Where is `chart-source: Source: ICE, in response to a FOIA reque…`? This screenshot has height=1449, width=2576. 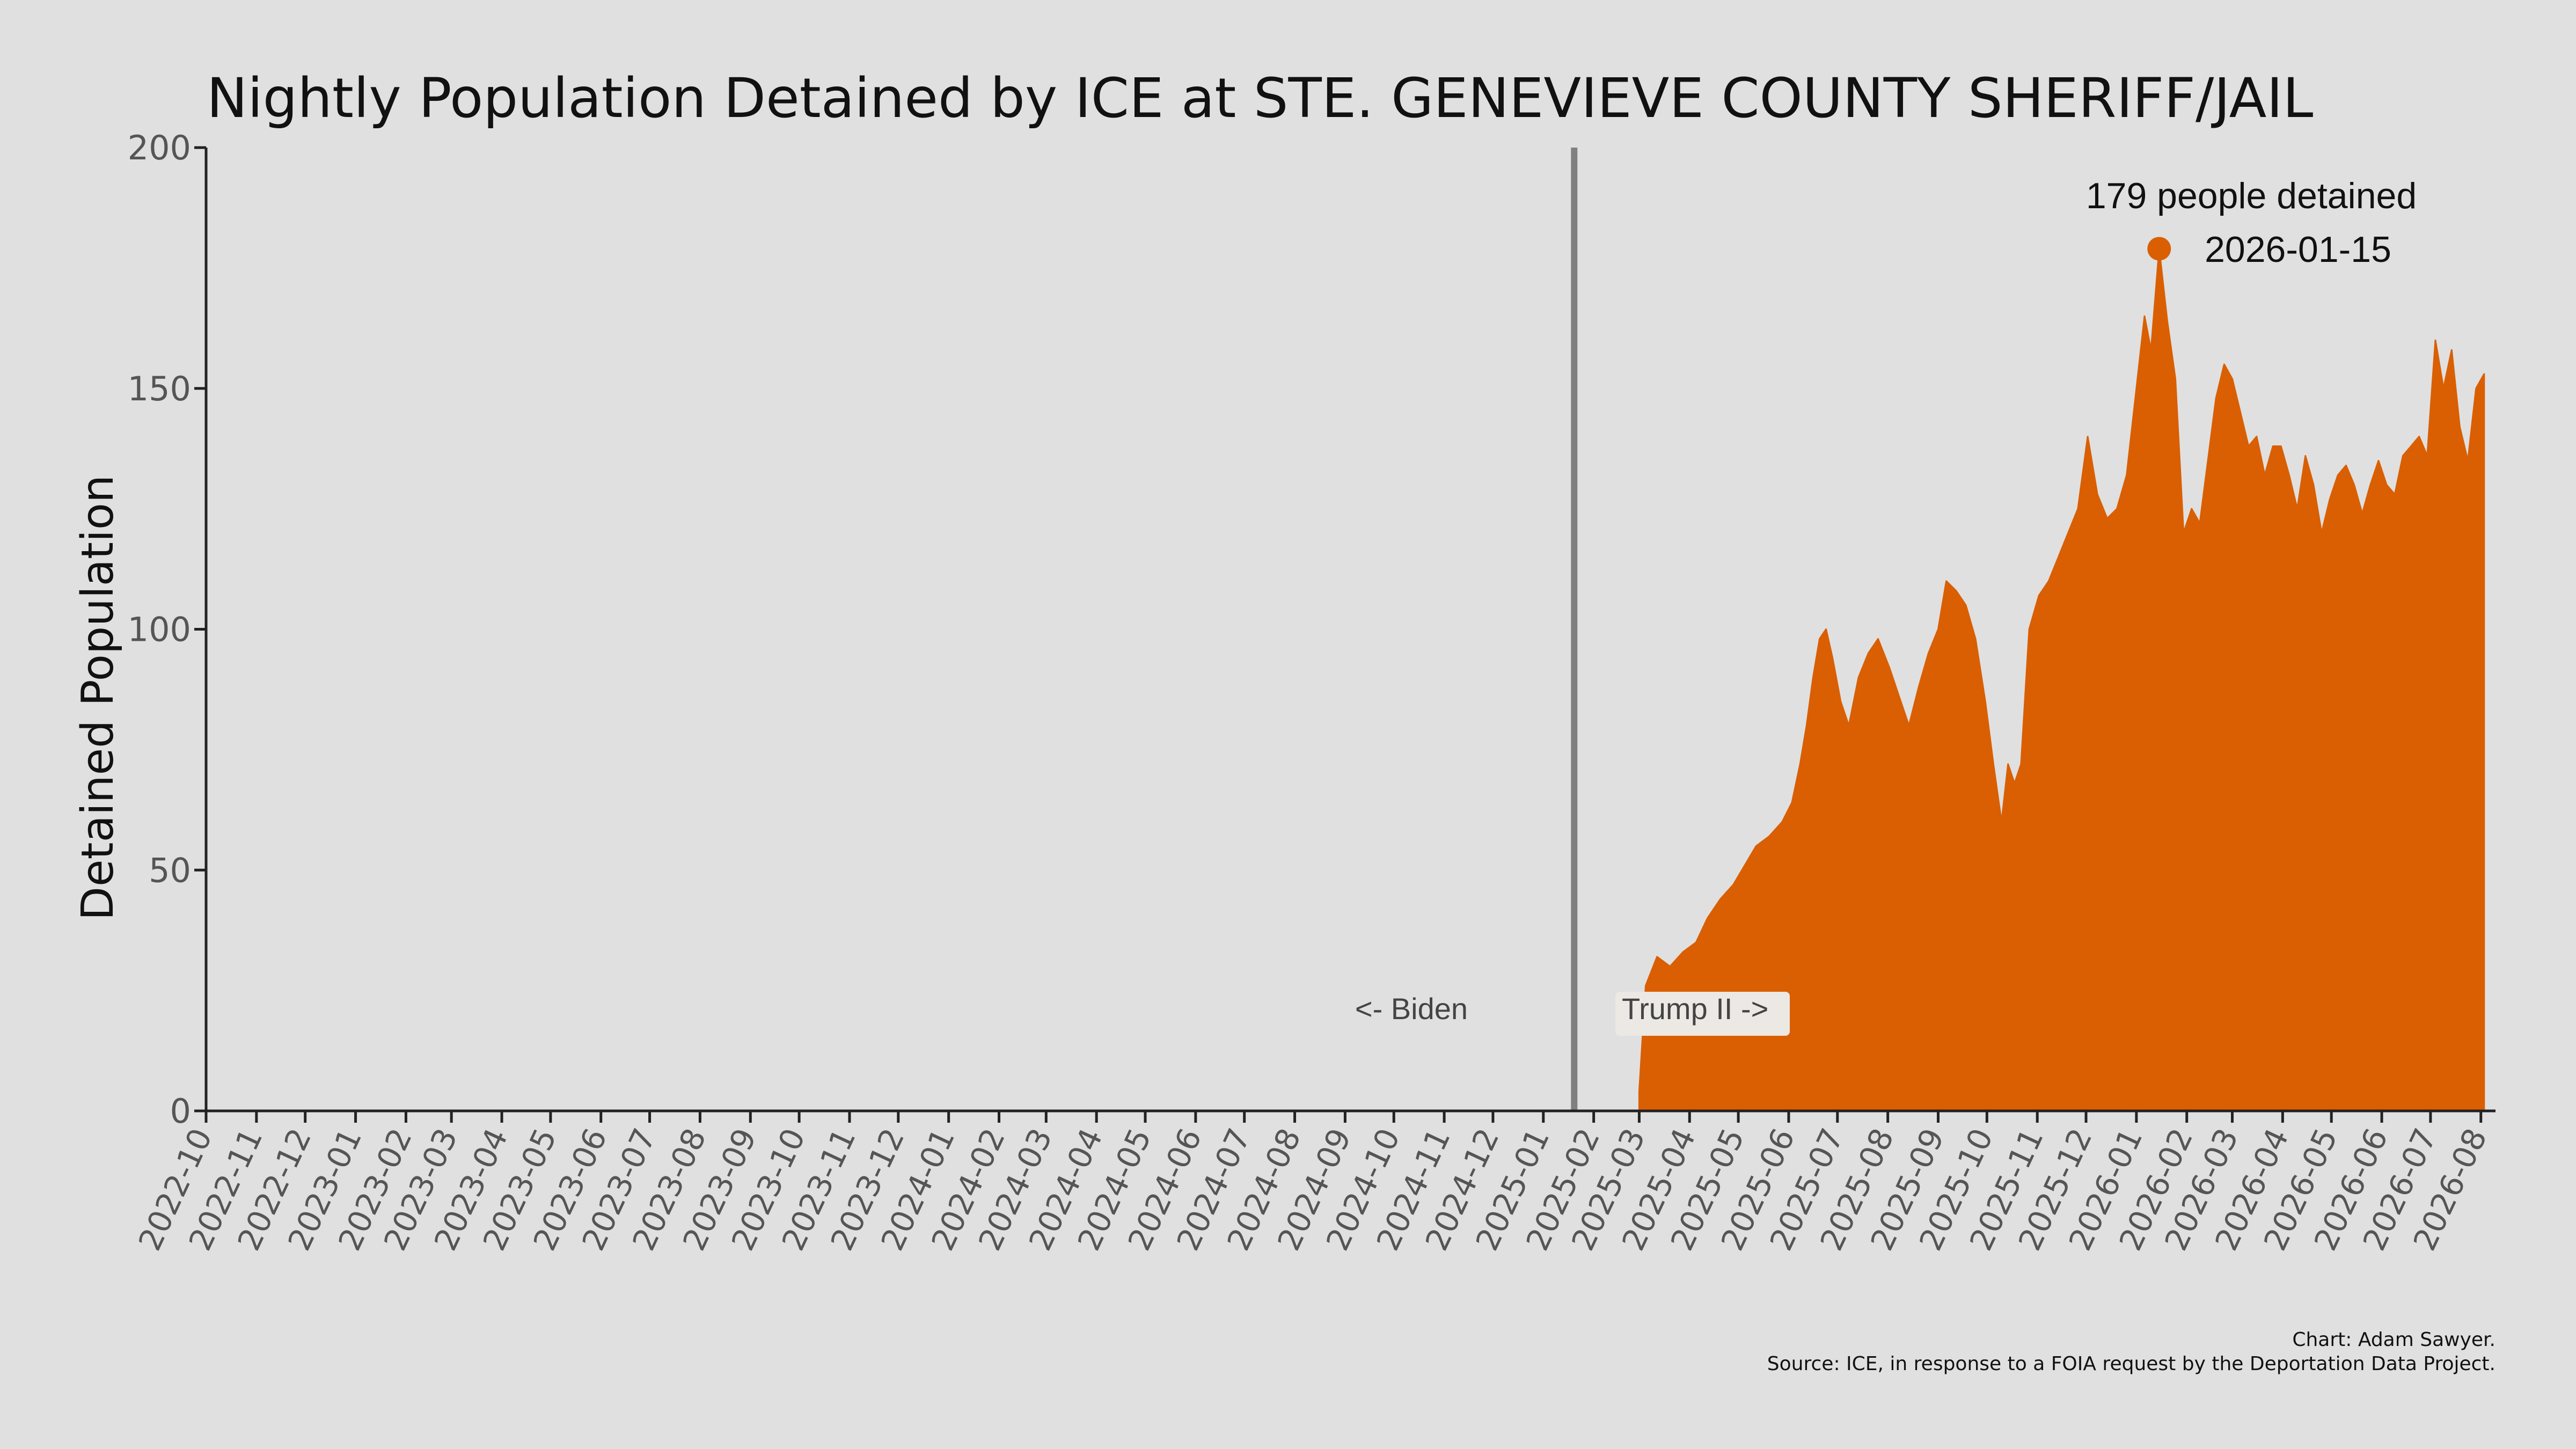 chart-source: Source: ICE, in response to a FOIA reque… is located at coordinates (2131, 1364).